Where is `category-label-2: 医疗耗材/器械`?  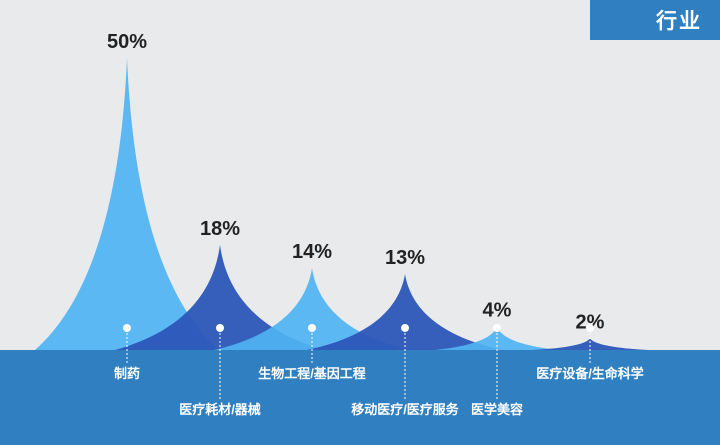 category-label-2: 医疗耗材/器械 is located at coordinates (220, 409).